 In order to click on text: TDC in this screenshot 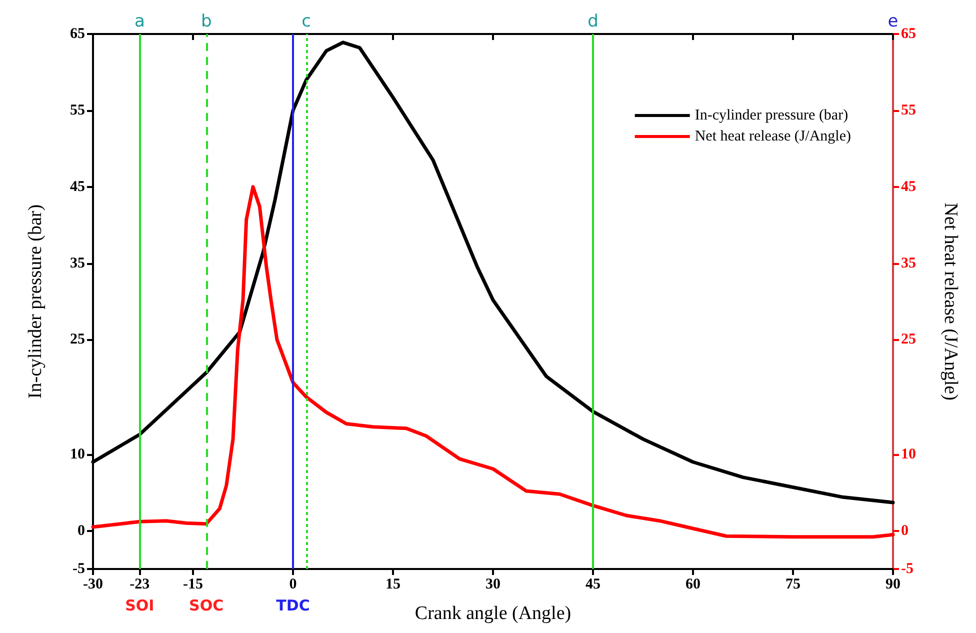, I will do `click(293, 605)`.